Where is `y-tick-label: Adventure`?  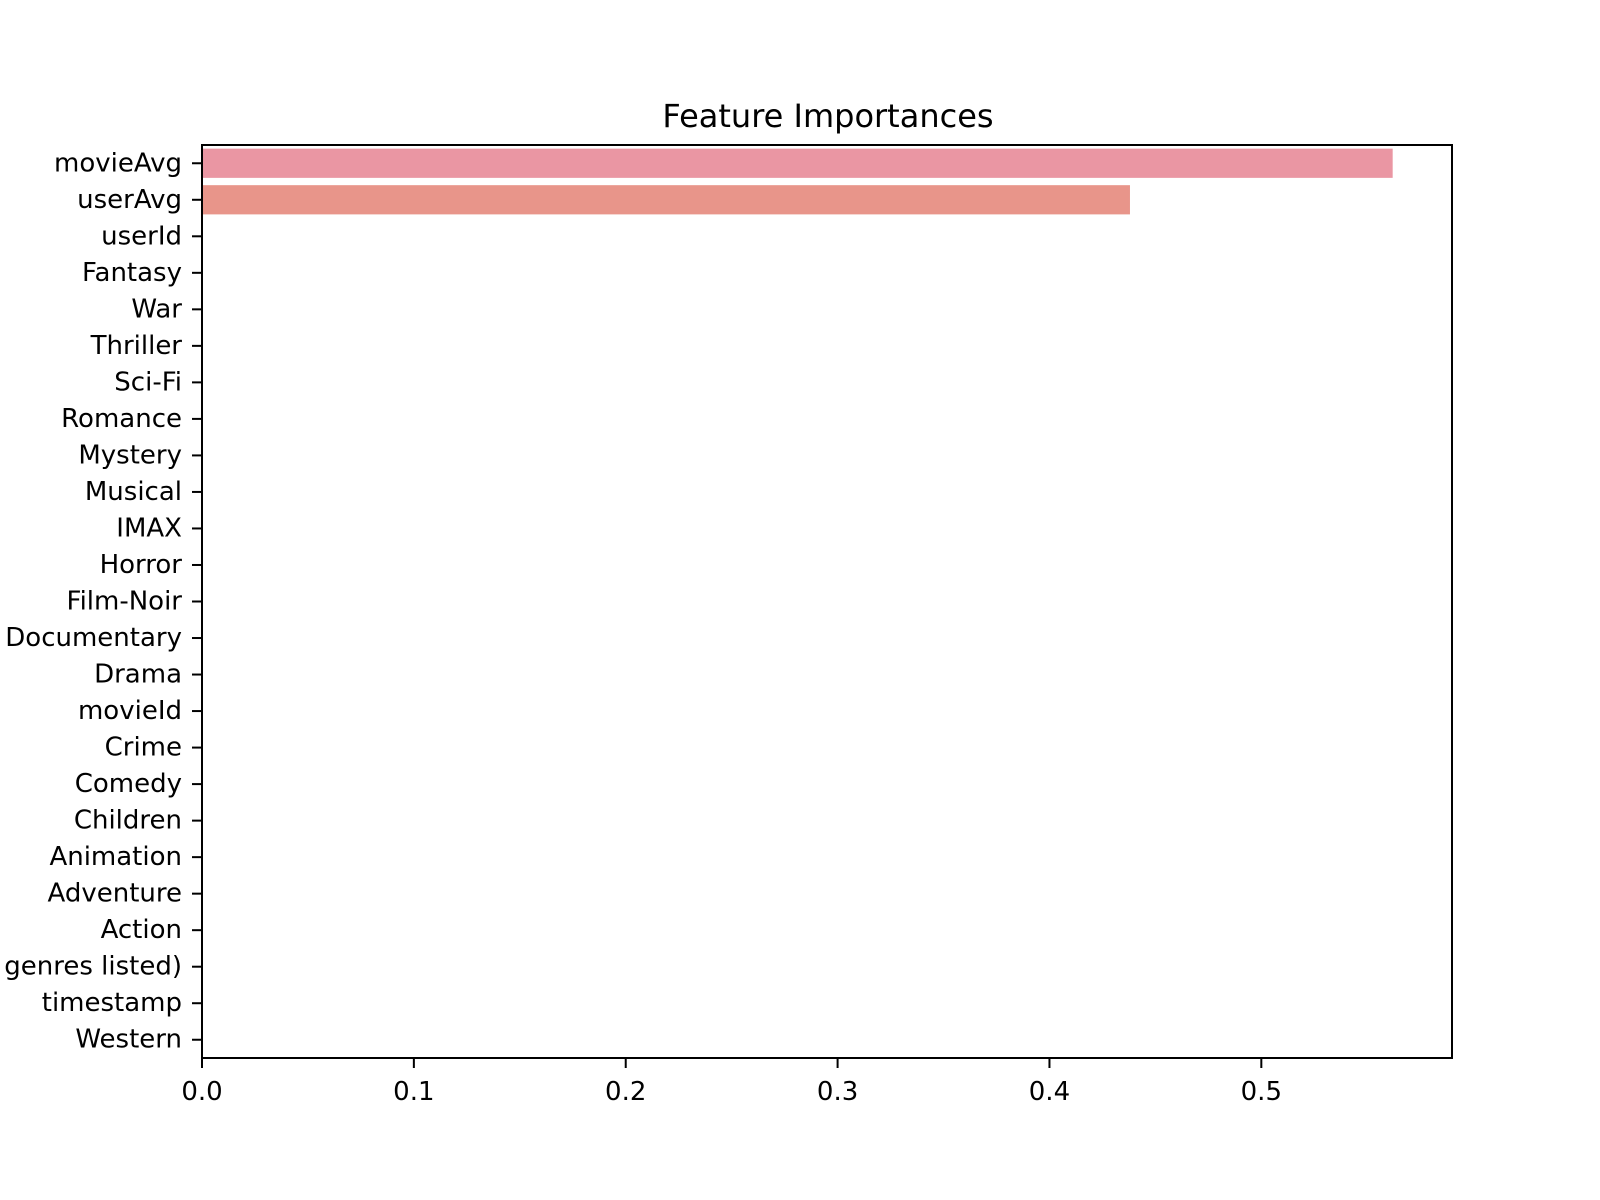
y-tick-label: Adventure is located at coordinates (115, 894).